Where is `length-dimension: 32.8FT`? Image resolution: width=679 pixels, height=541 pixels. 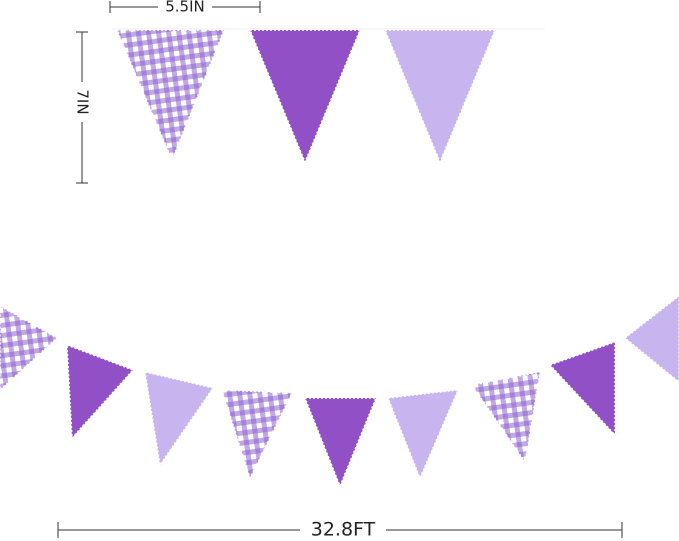 length-dimension: 32.8FT is located at coordinates (340, 529).